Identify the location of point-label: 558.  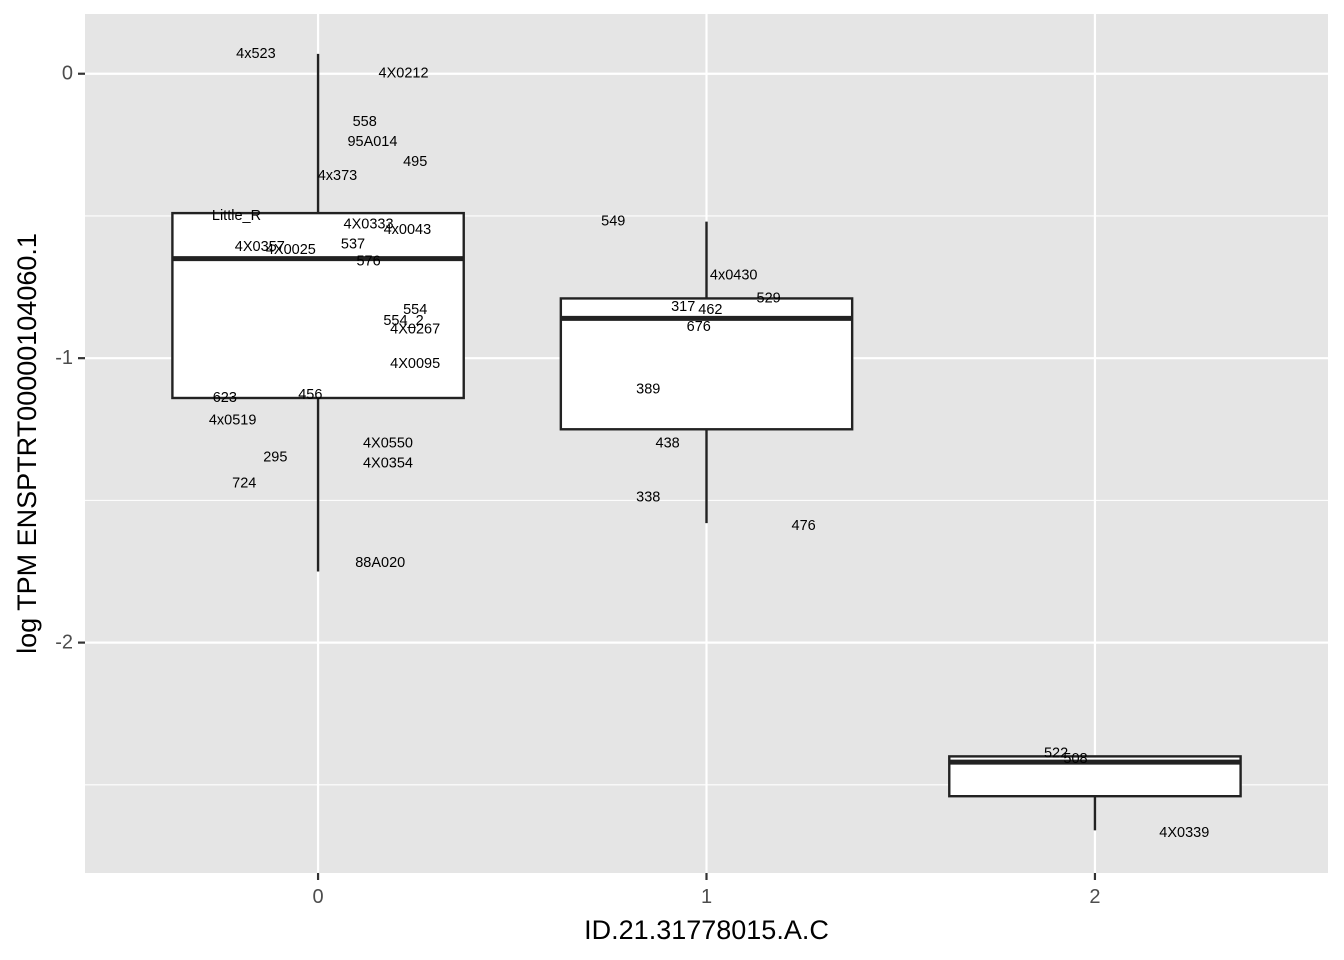
(365, 122).